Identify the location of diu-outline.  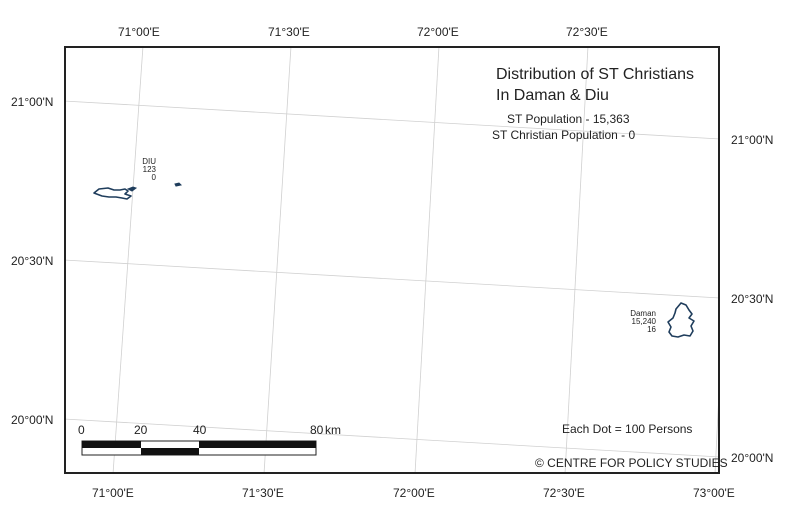
(112, 193).